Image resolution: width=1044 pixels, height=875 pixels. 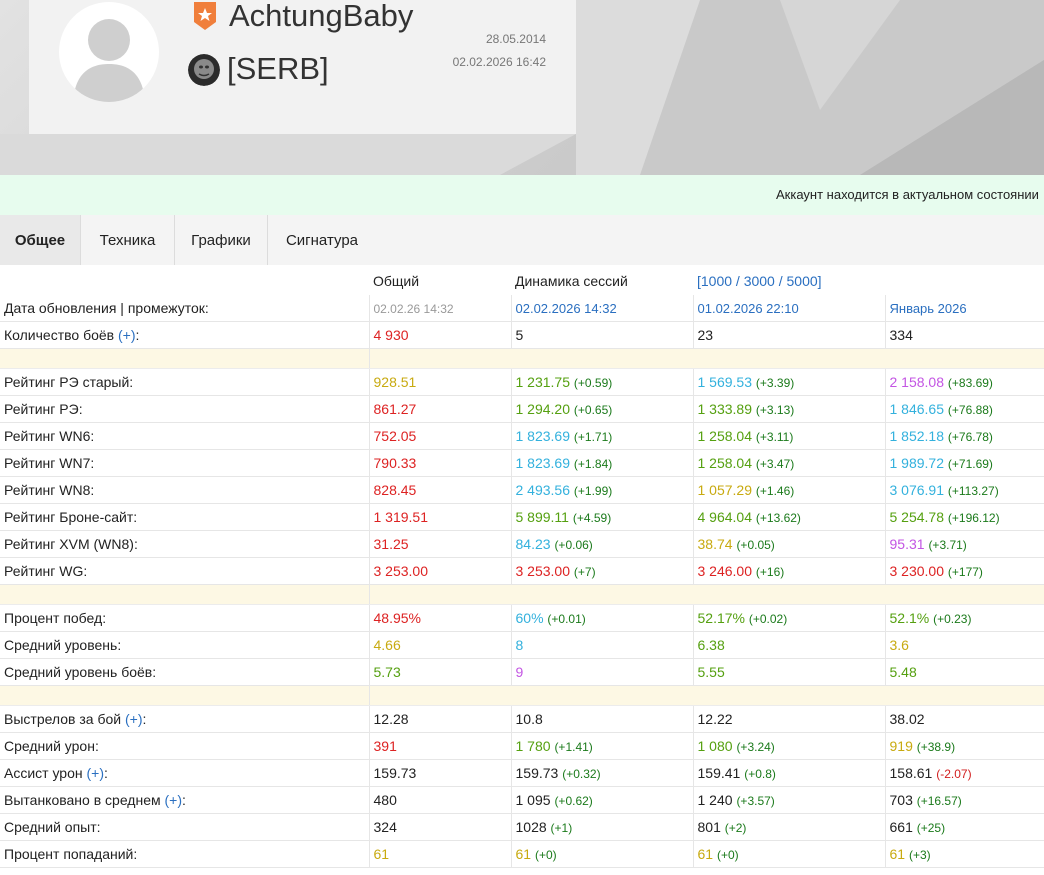 What do you see at coordinates (184, 280) in the screenshot?
I see `header-blank` at bounding box center [184, 280].